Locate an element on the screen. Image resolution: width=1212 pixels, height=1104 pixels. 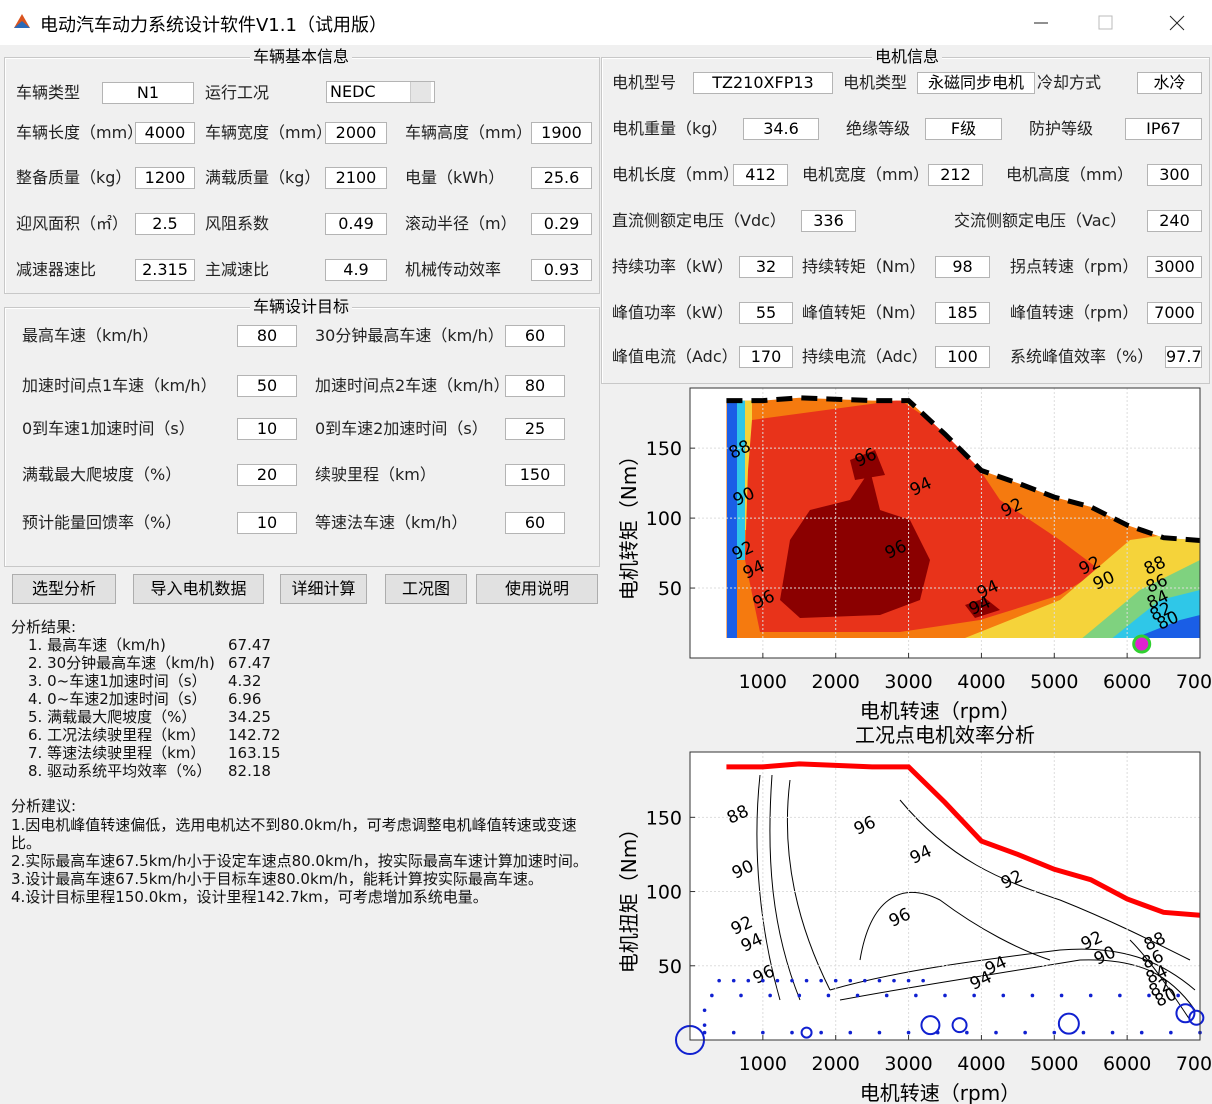
text-input: 50 is located at coordinates (267, 386).